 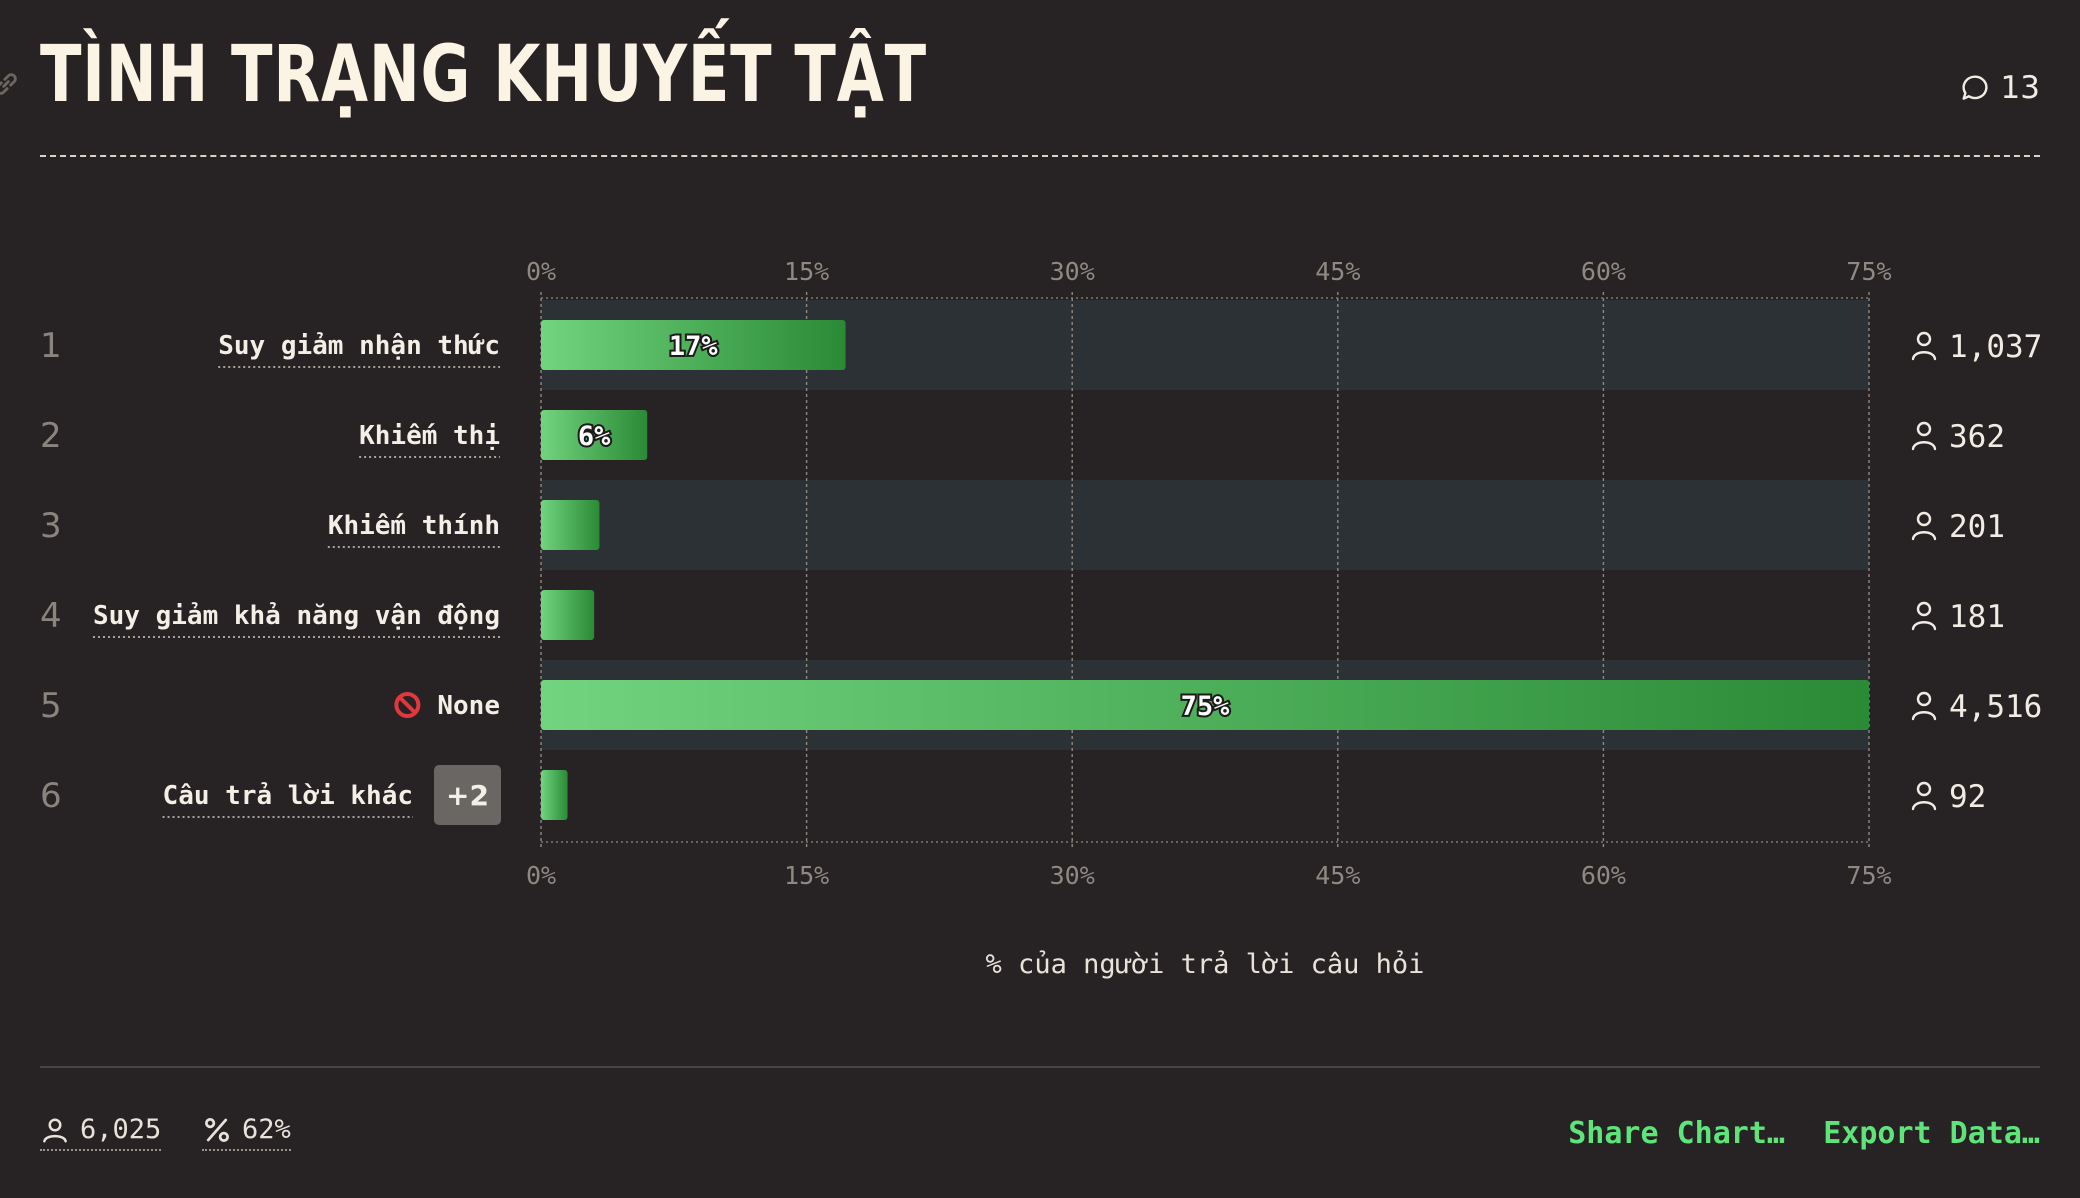 I want to click on row-rank: 3, so click(x=51, y=526).